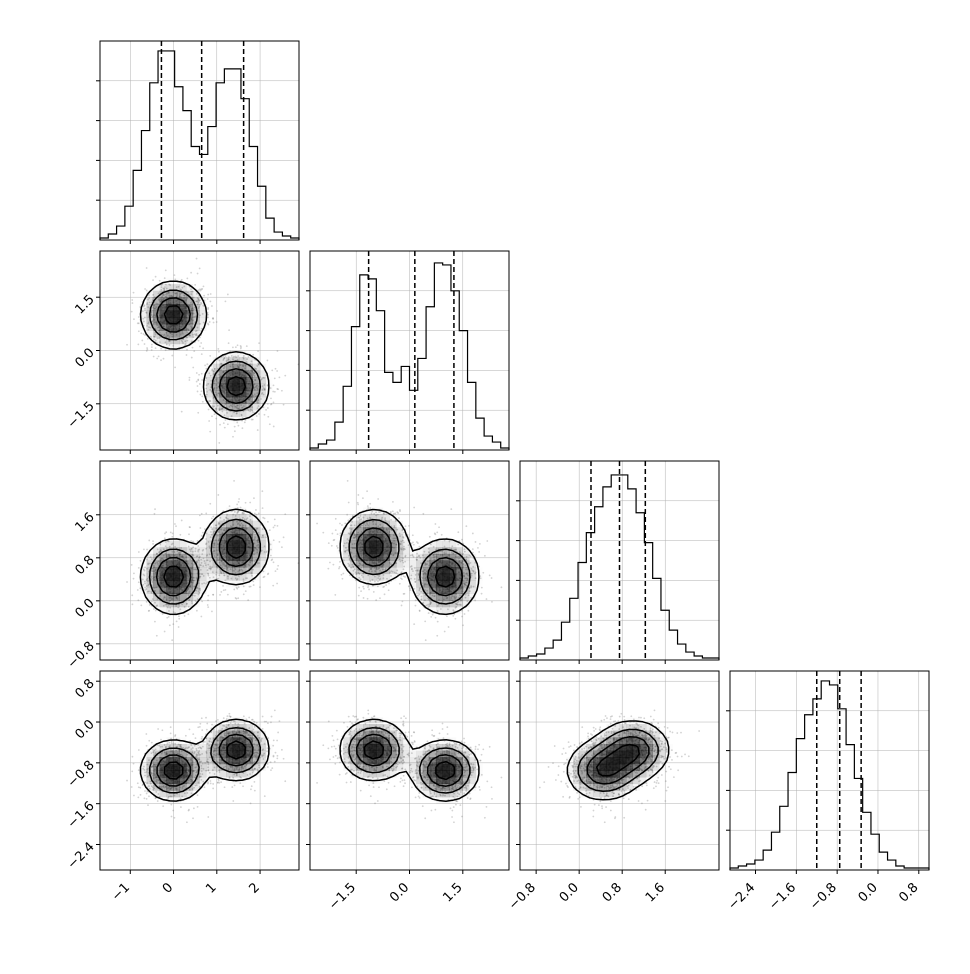 Image resolution: width=970 pixels, height=974 pixels. Describe the element at coordinates (199, 145) in the screenshot. I see `hist-0-step` at that location.